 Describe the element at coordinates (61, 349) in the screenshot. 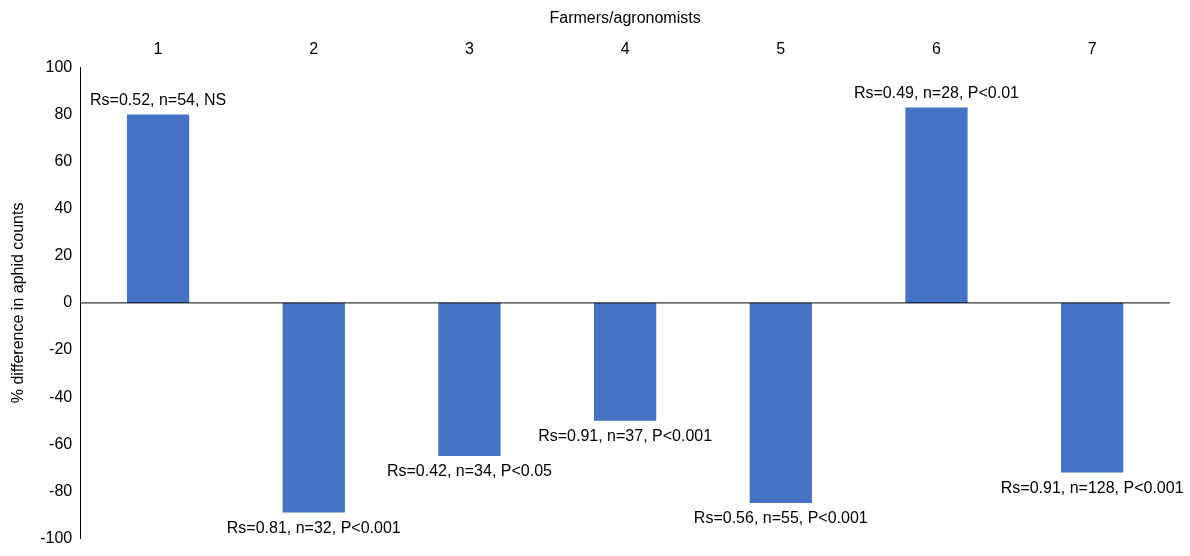

I see `y-tick-label: -20` at that location.